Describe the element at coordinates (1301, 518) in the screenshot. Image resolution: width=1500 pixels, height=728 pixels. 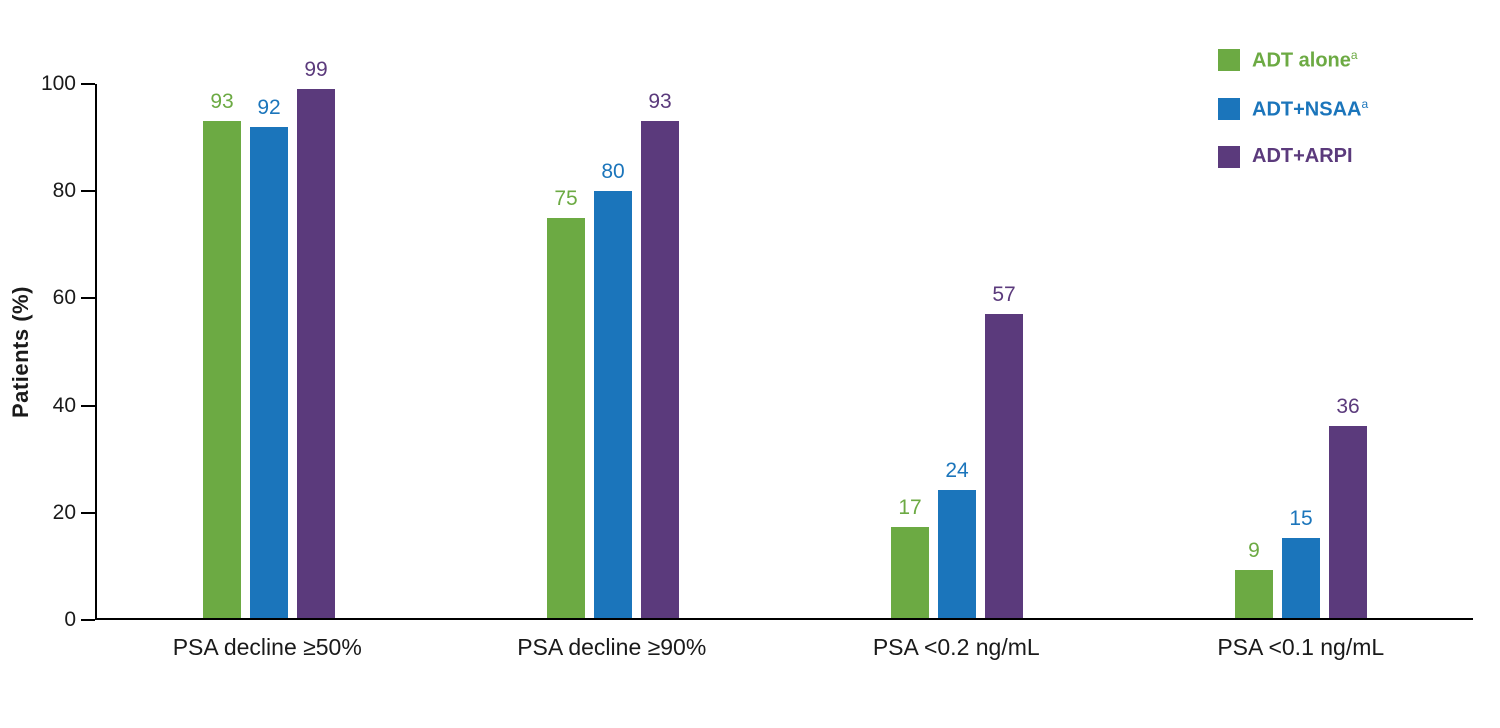
I see `bar-value-label: 15` at that location.